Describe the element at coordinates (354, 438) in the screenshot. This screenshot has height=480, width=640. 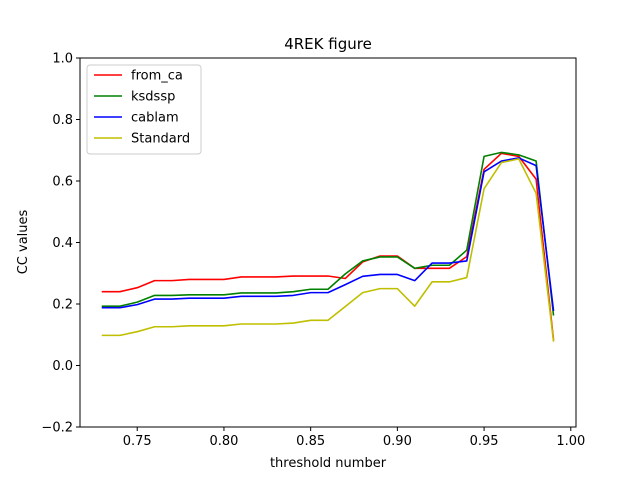
I see `x-axis-ticks: 0.75 0.80 0.85 0.90 0.95 1.00` at that location.